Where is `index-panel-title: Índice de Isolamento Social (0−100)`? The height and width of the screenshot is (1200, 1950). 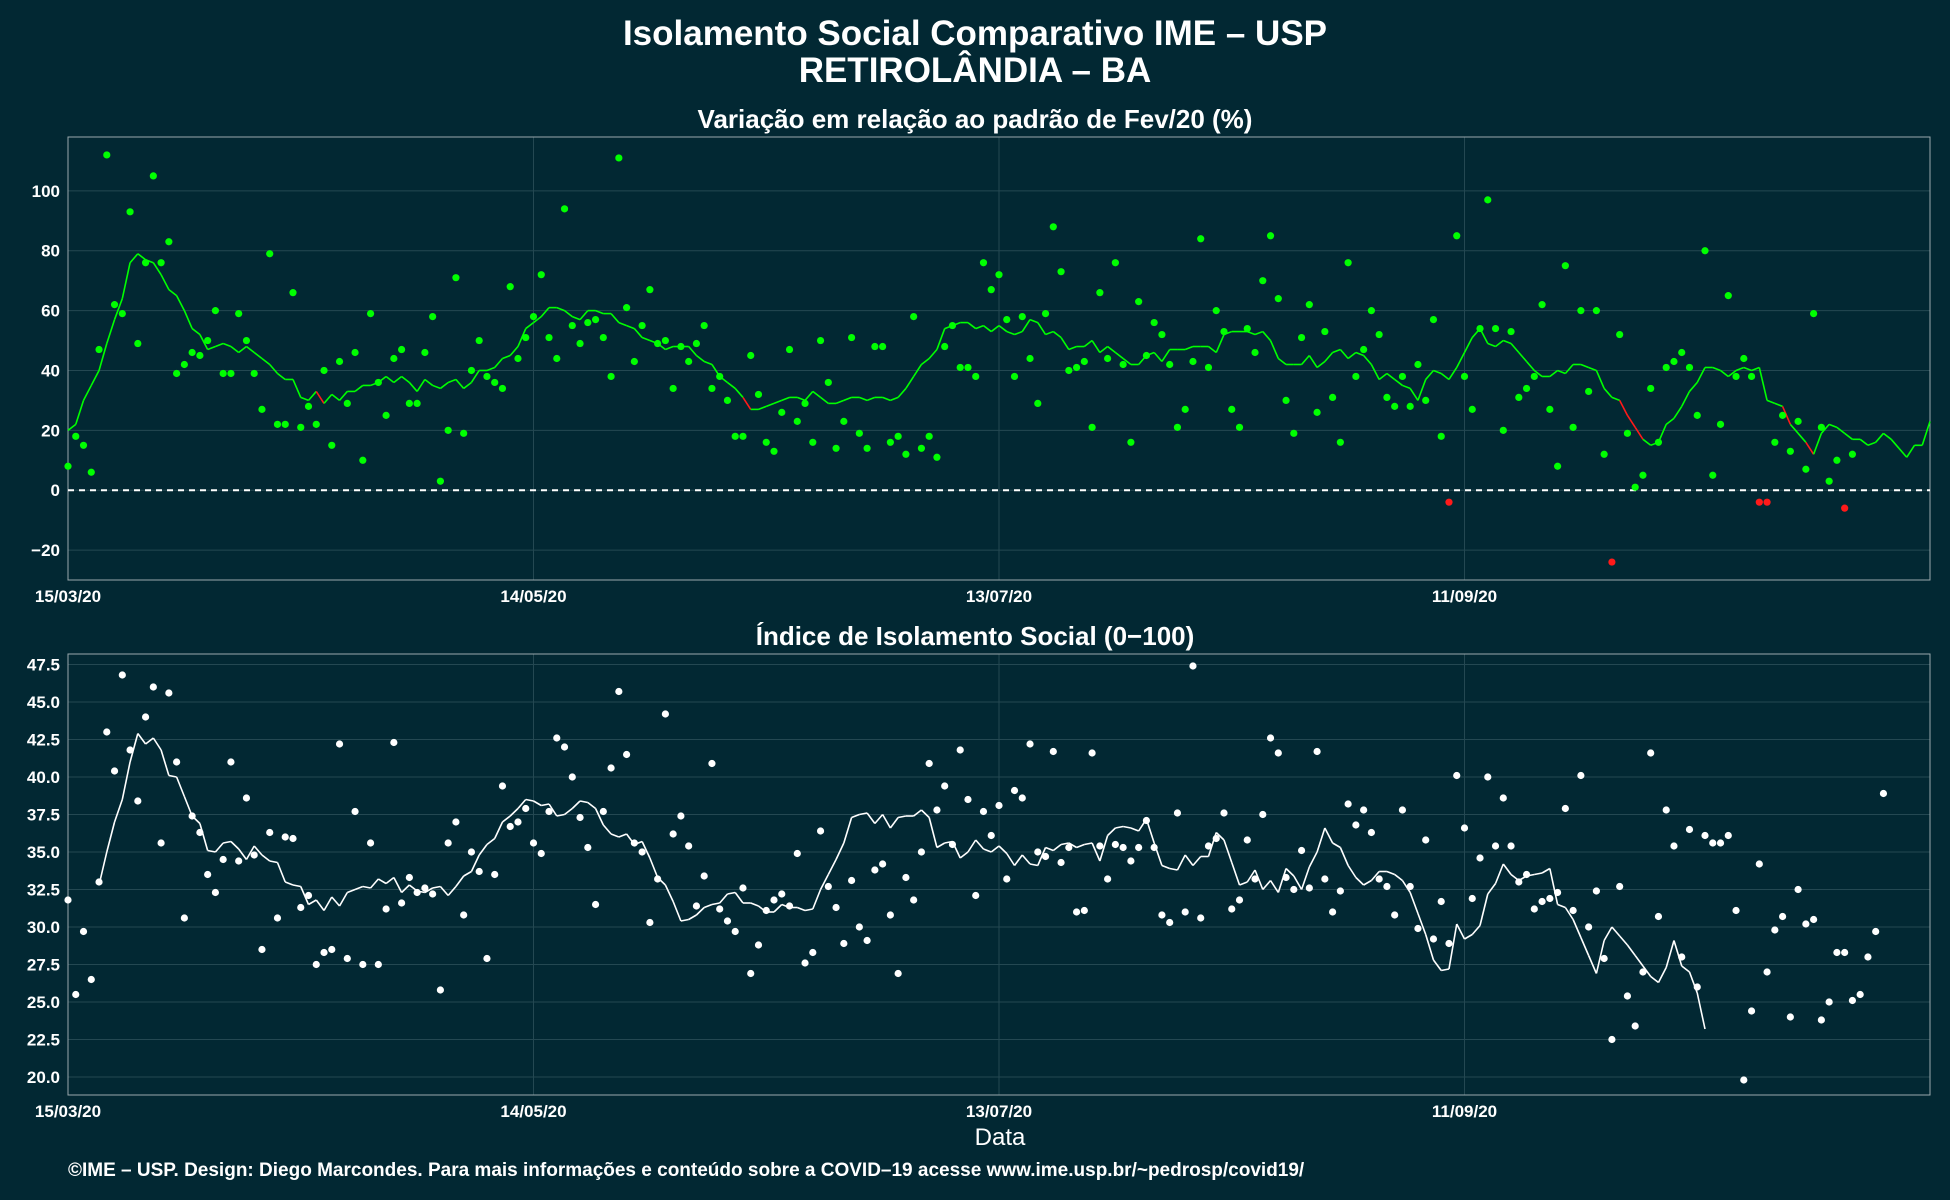 index-panel-title: Índice de Isolamento Social (0−100) is located at coordinates (975, 636).